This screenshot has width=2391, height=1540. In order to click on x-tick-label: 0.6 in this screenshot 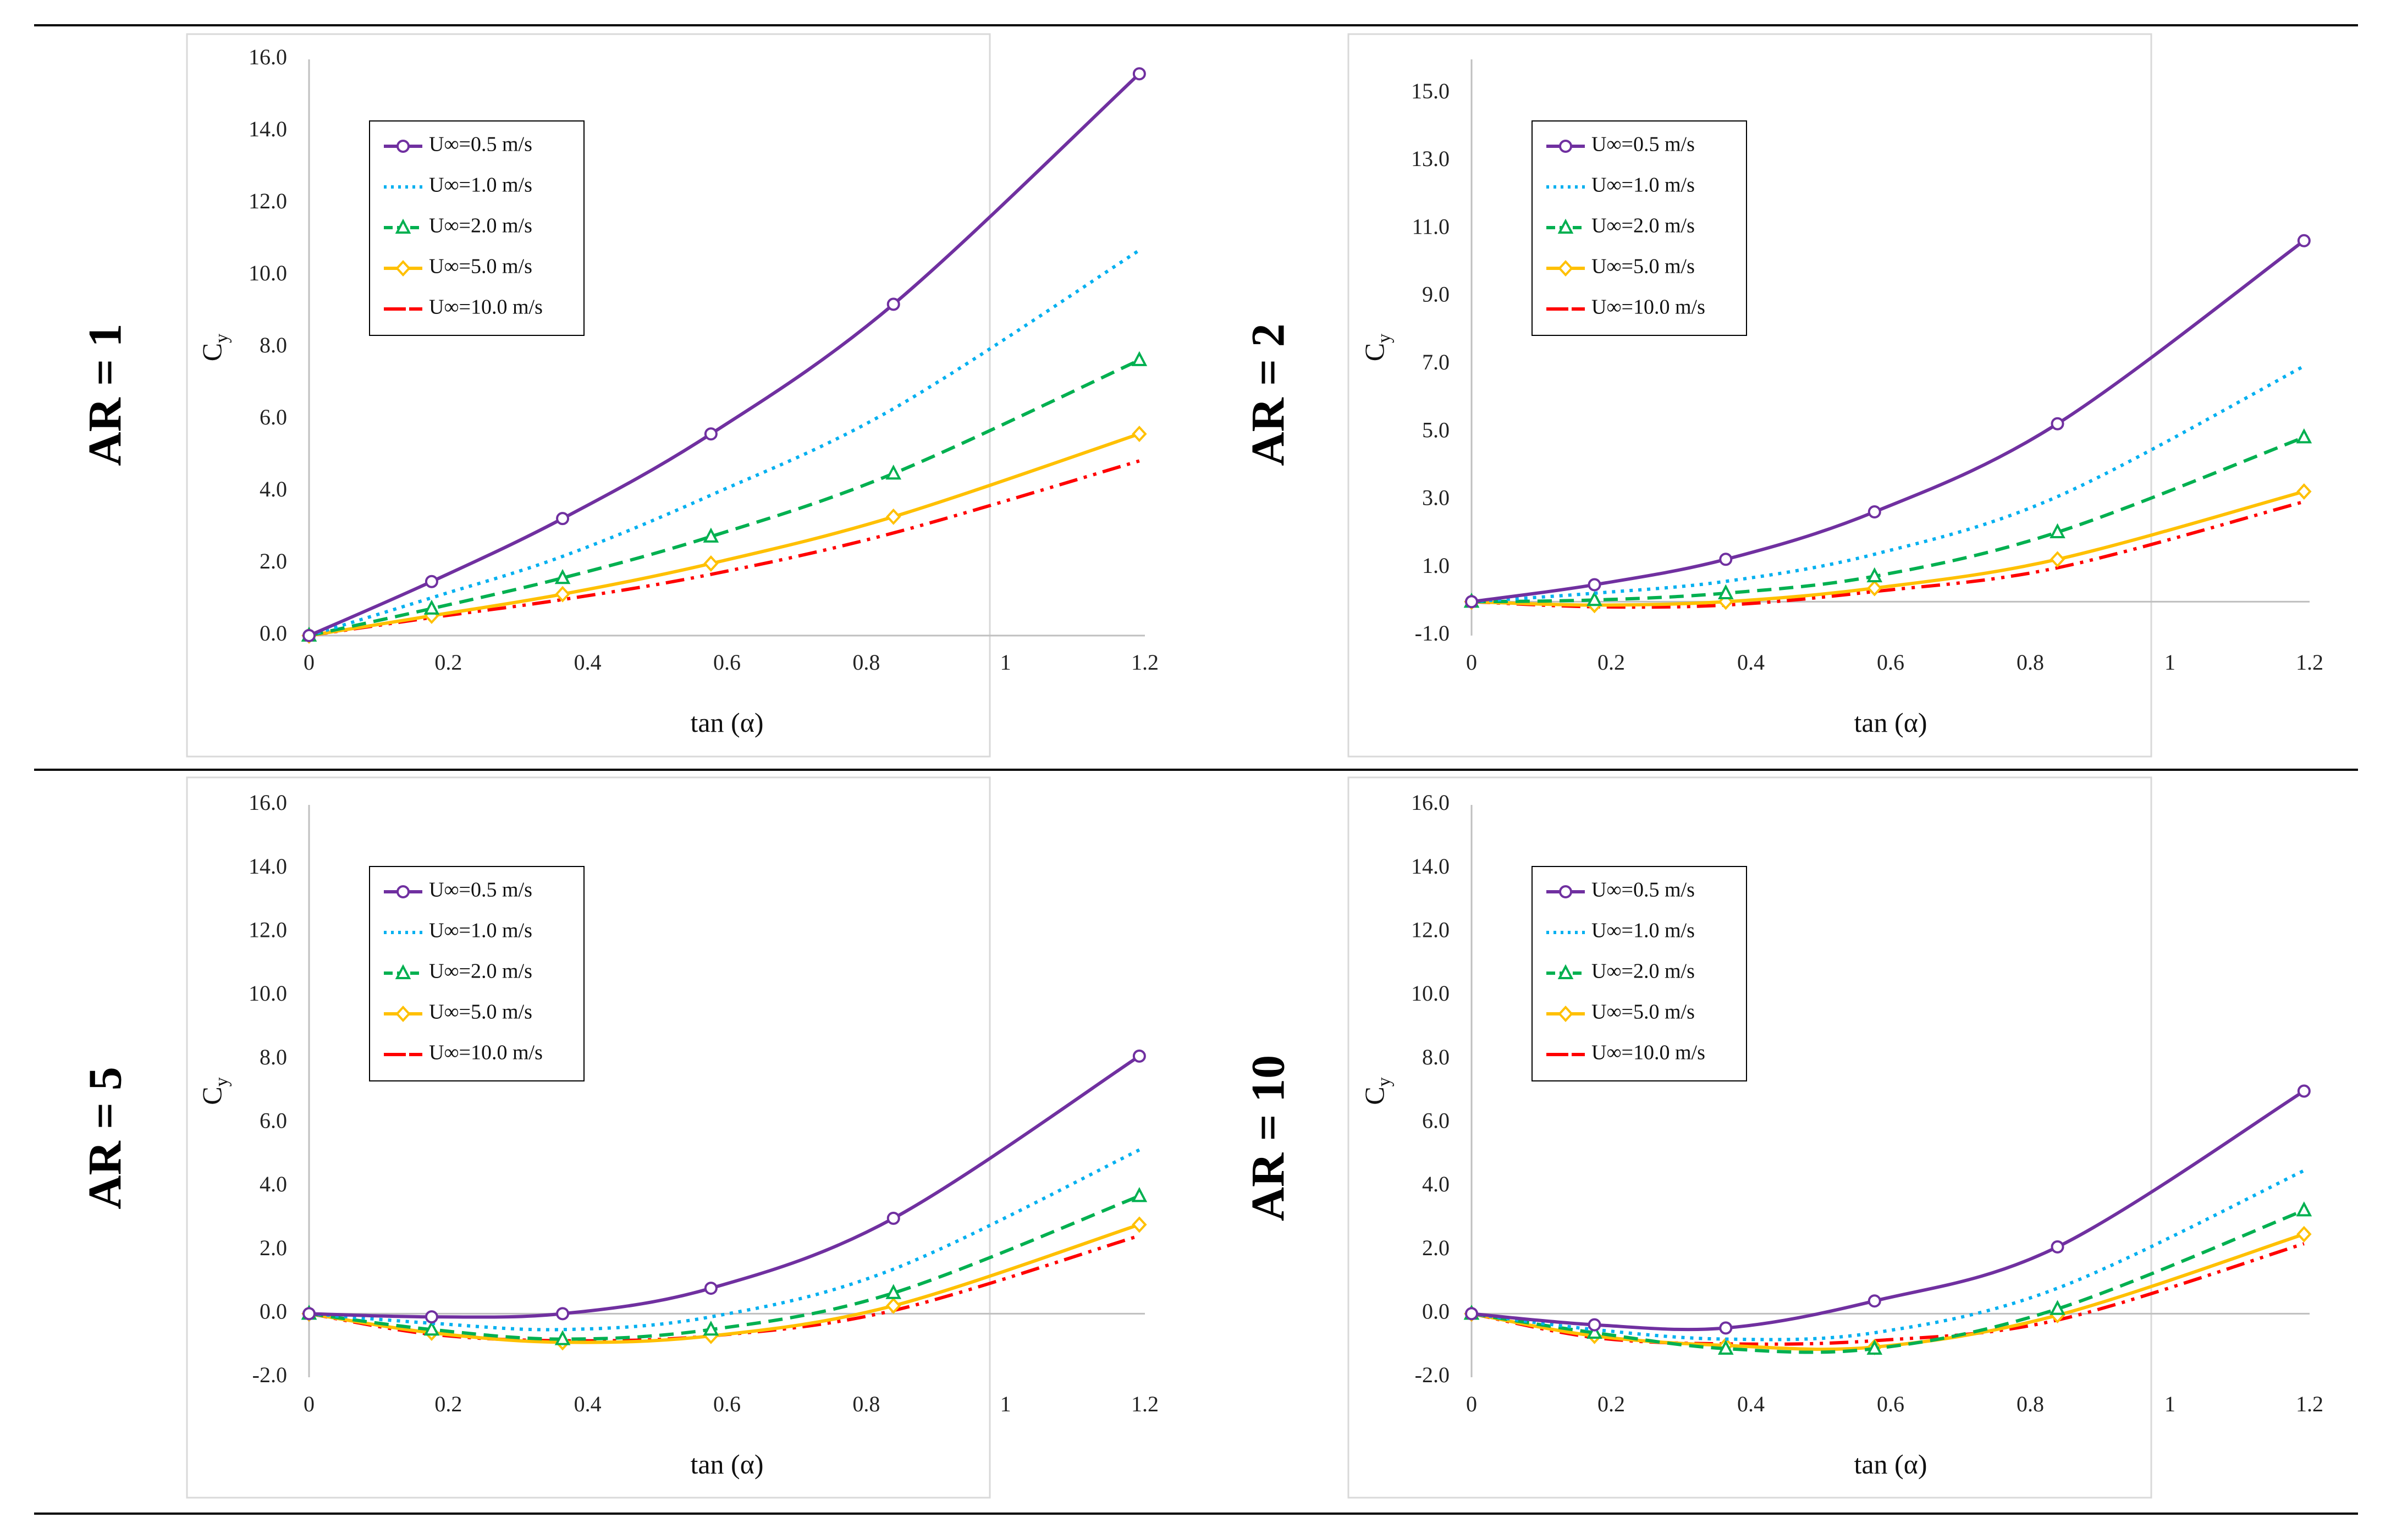, I will do `click(1890, 1404)`.